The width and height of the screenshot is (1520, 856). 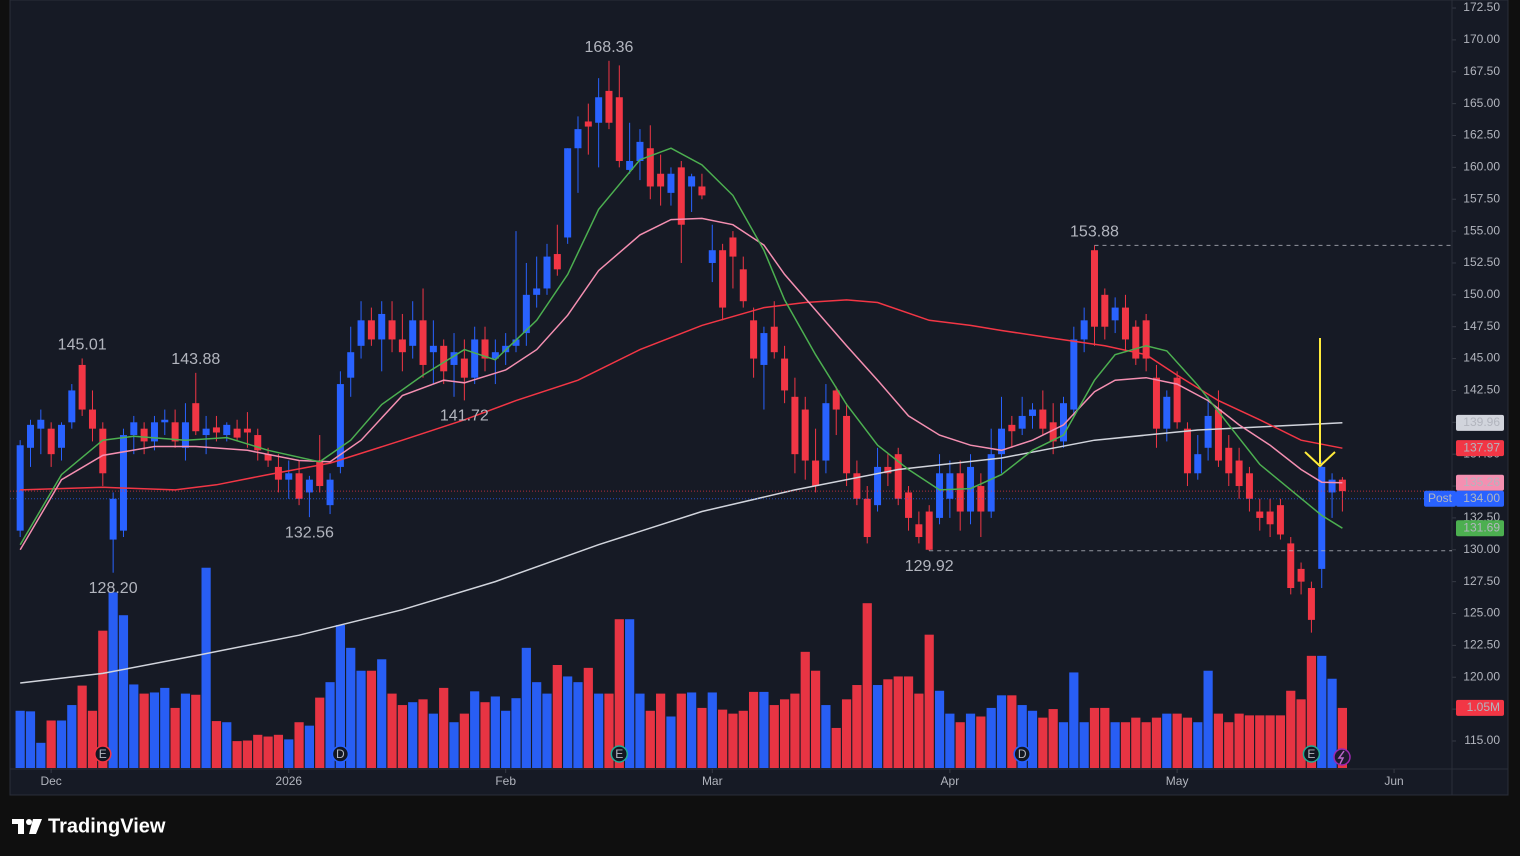 I want to click on y-tick-label: 115.00, so click(x=1482, y=740).